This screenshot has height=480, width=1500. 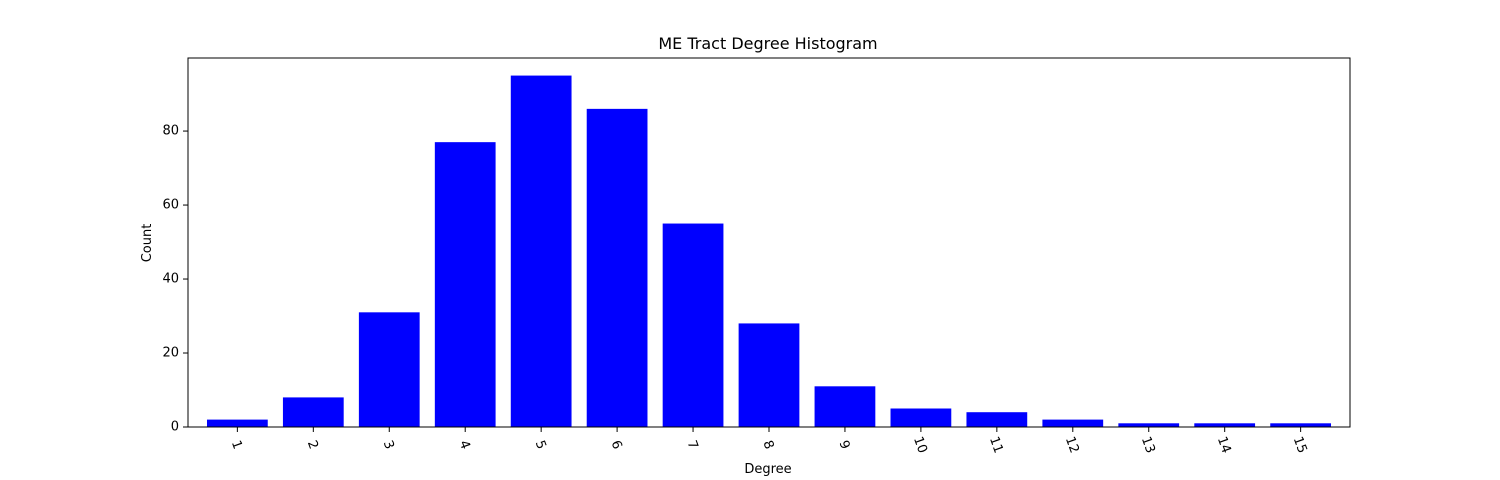 What do you see at coordinates (767, 469) in the screenshot?
I see `x-axis-label: Degree` at bounding box center [767, 469].